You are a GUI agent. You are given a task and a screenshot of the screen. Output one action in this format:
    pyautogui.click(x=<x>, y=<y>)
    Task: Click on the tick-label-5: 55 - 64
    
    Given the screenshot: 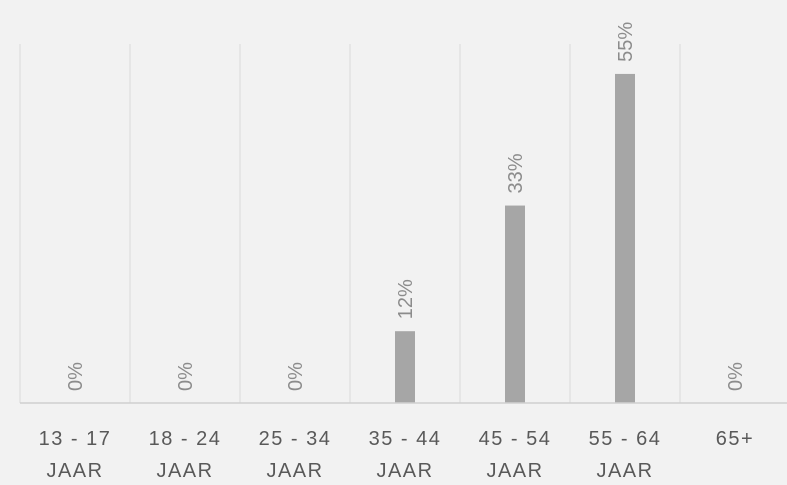 What is the action you would take?
    pyautogui.click(x=625, y=439)
    